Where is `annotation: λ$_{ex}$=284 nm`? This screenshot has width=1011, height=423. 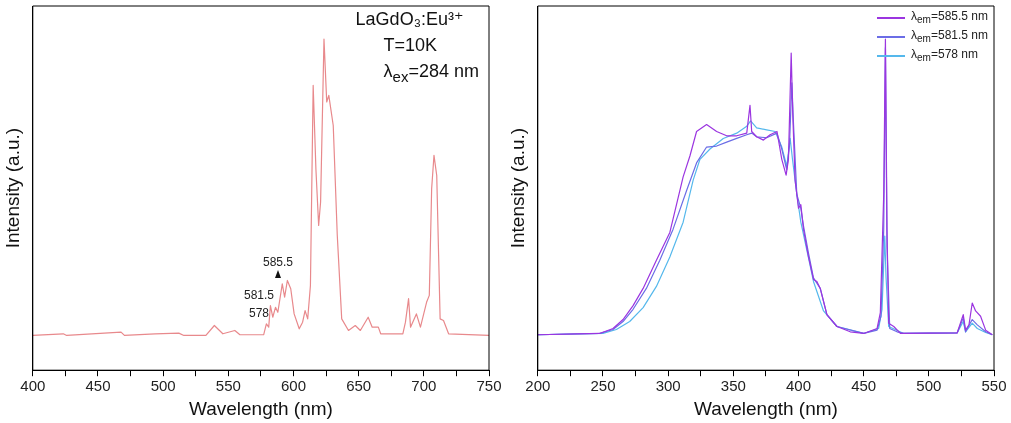
annotation: λ$_{ex}$=284 nm is located at coordinates (430, 73).